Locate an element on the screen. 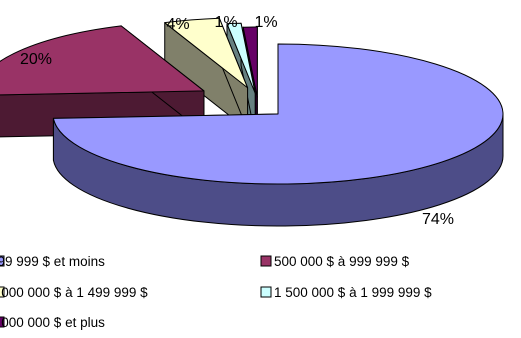 The width and height of the screenshot is (521, 338). pct-label-slice-3: 1% is located at coordinates (225, 22).